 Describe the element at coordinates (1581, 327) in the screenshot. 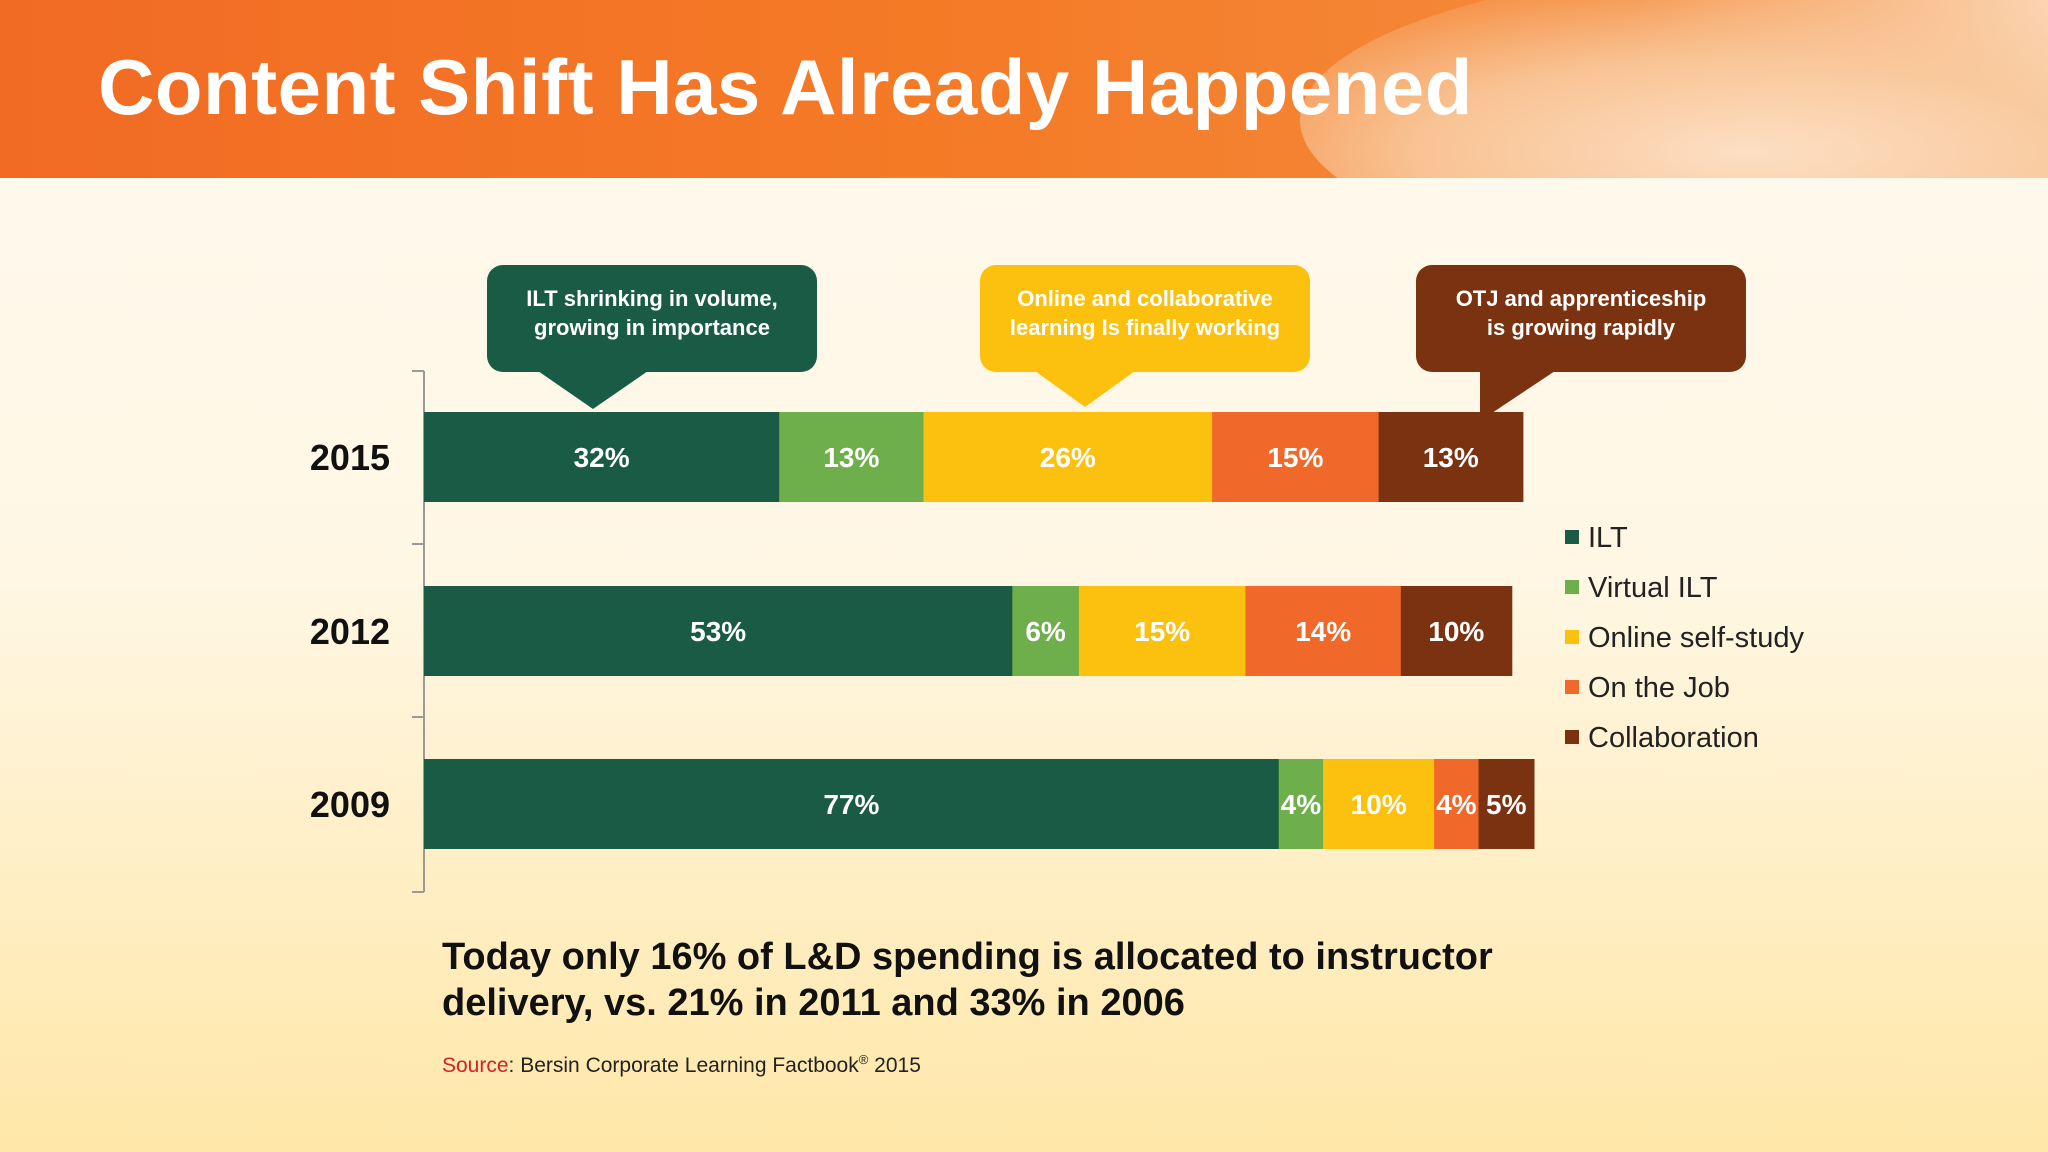

I see `callout-text-line: is growing rapidly` at that location.